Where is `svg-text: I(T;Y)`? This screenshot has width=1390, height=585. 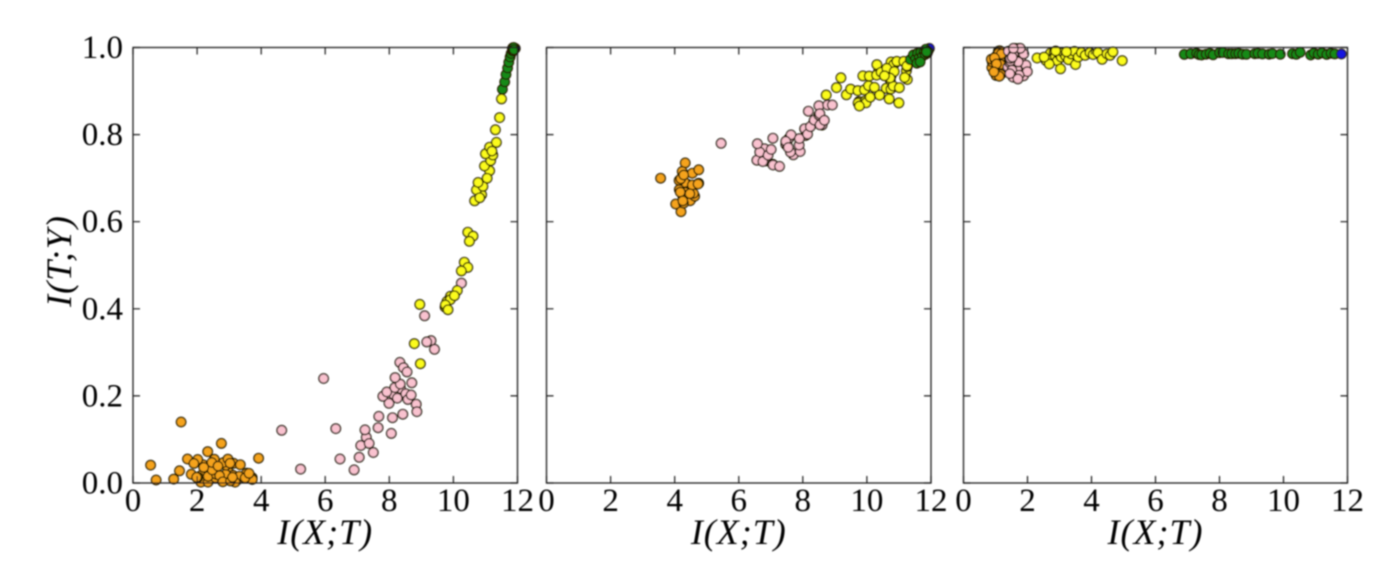
svg-text: I(T;Y) is located at coordinates (59, 261).